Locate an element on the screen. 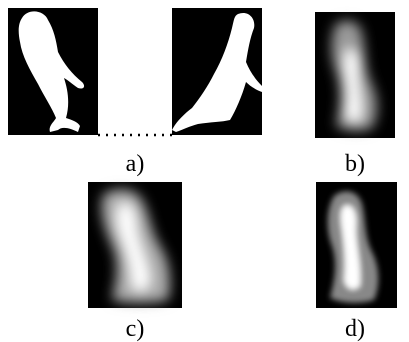 The height and width of the screenshot is (342, 409). panel-label: b) is located at coordinates (355, 164).